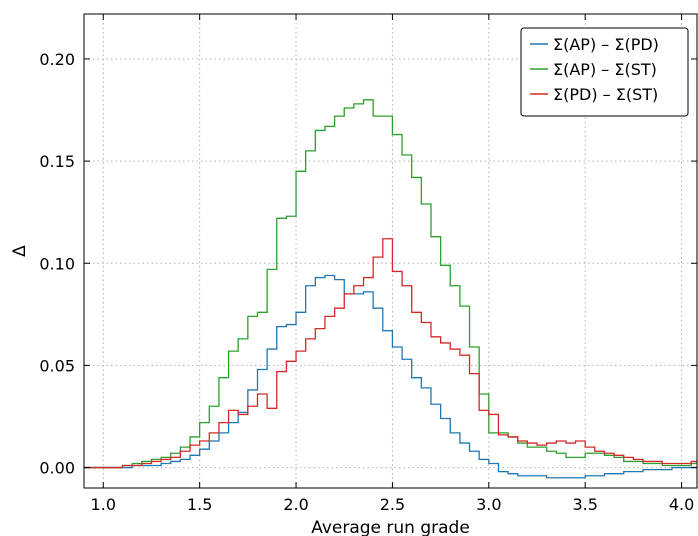  Describe the element at coordinates (681, 504) in the screenshot. I see `x-tick-label: 4.0` at that location.